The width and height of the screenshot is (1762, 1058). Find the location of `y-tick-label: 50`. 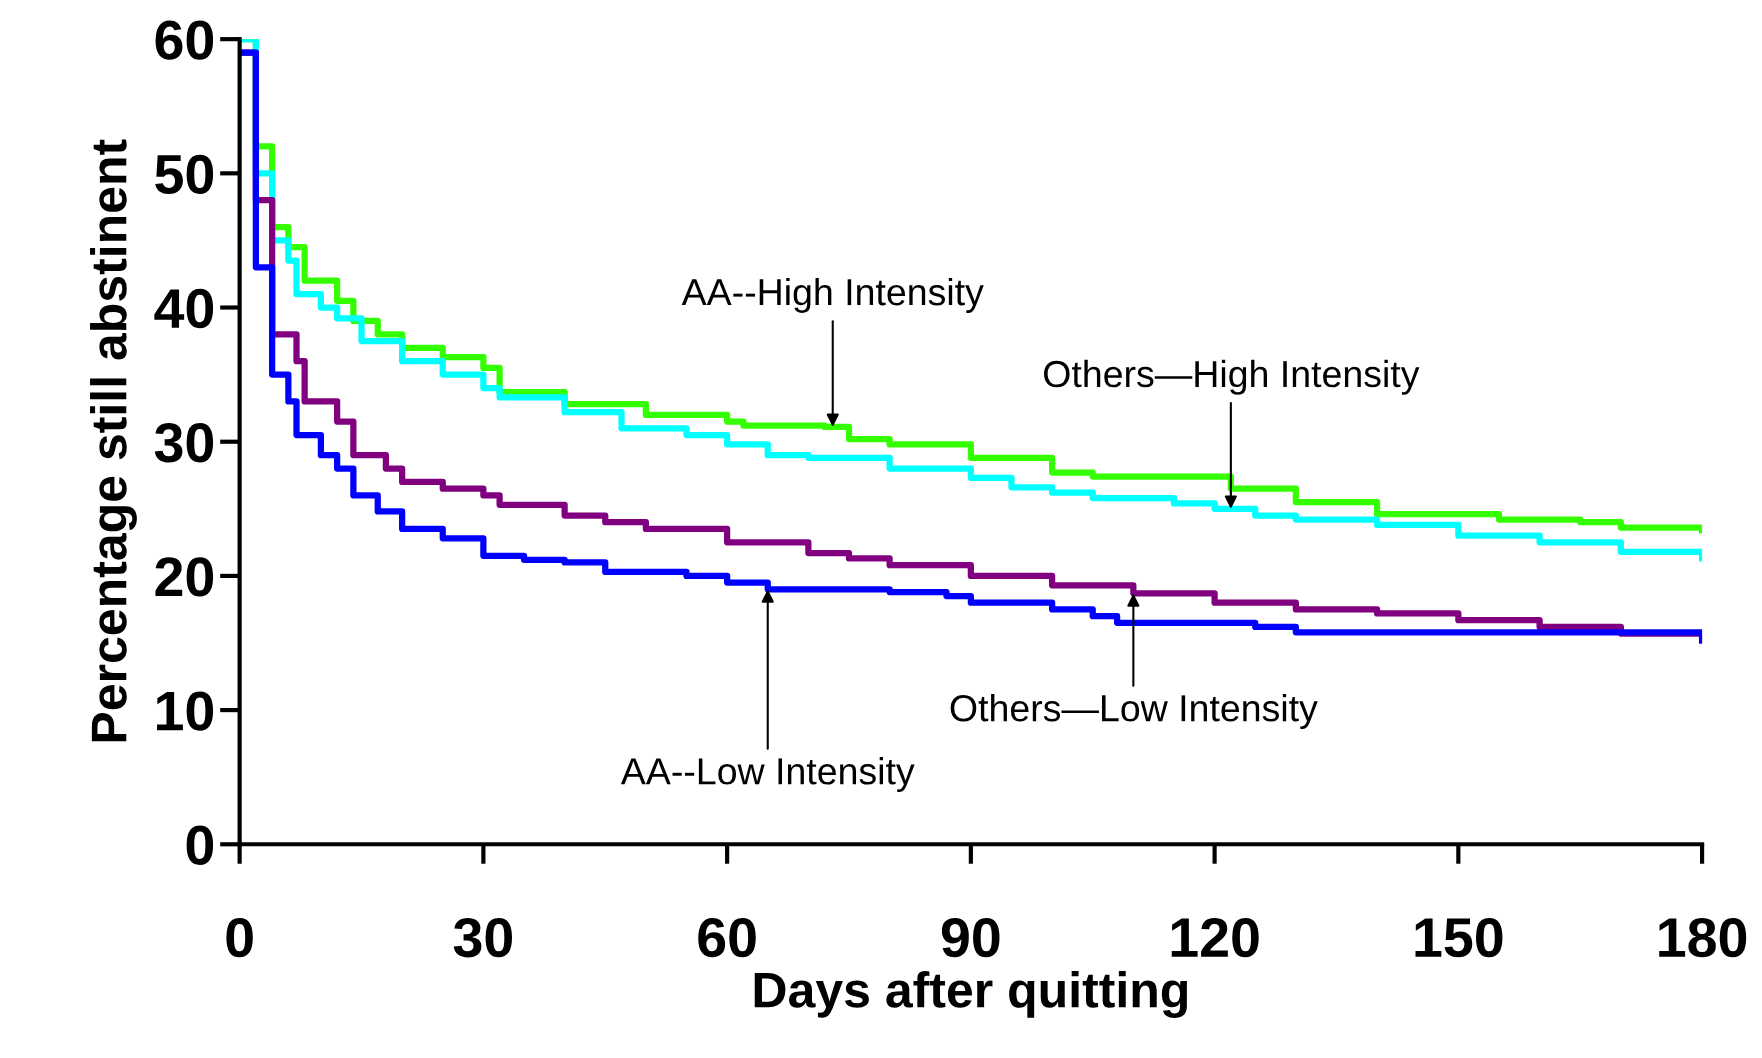

y-tick-label: 50 is located at coordinates (184, 174).